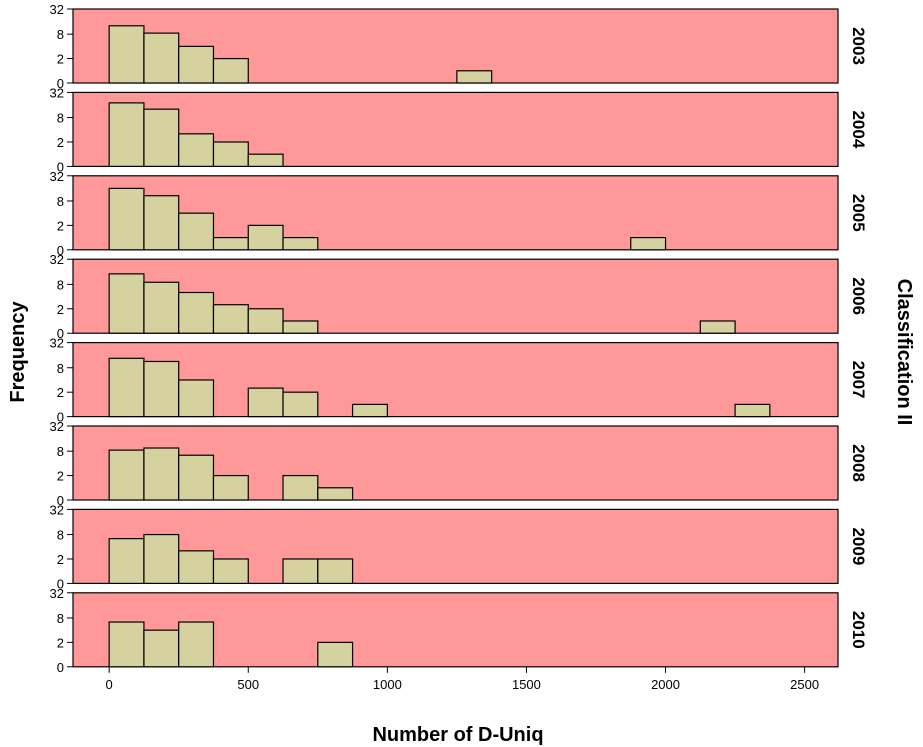  What do you see at coordinates (858, 296) in the screenshot?
I see `panel-label: 2006` at bounding box center [858, 296].